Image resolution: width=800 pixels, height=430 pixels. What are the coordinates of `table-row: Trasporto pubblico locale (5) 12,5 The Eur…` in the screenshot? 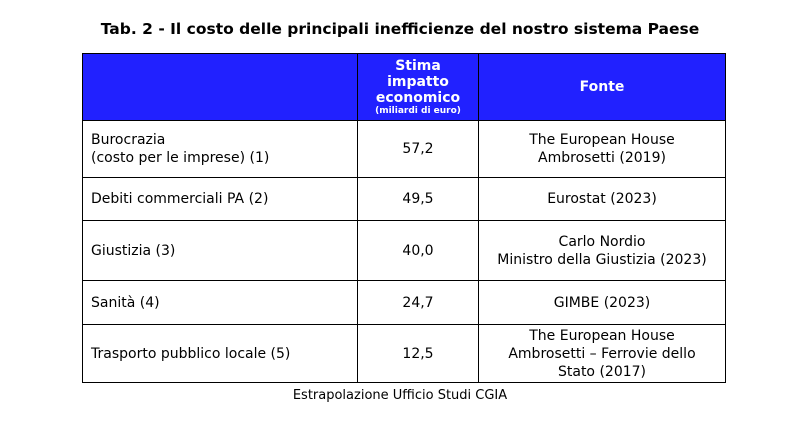 It's located at (404, 353).